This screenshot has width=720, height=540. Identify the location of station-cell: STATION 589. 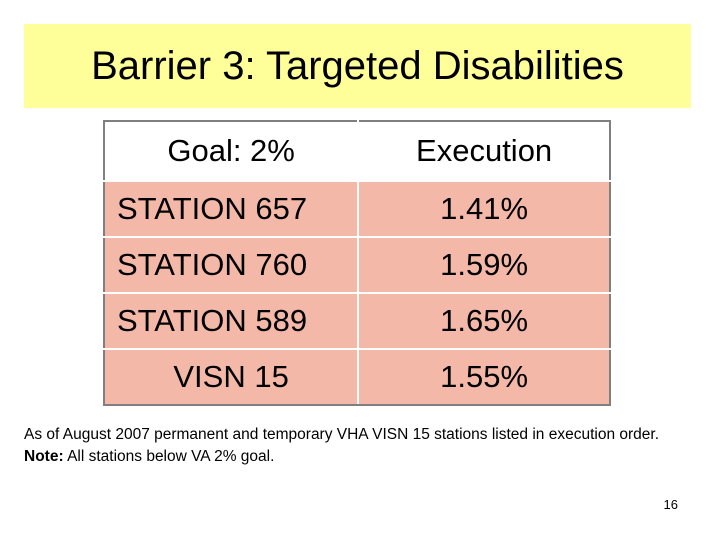
(231, 321).